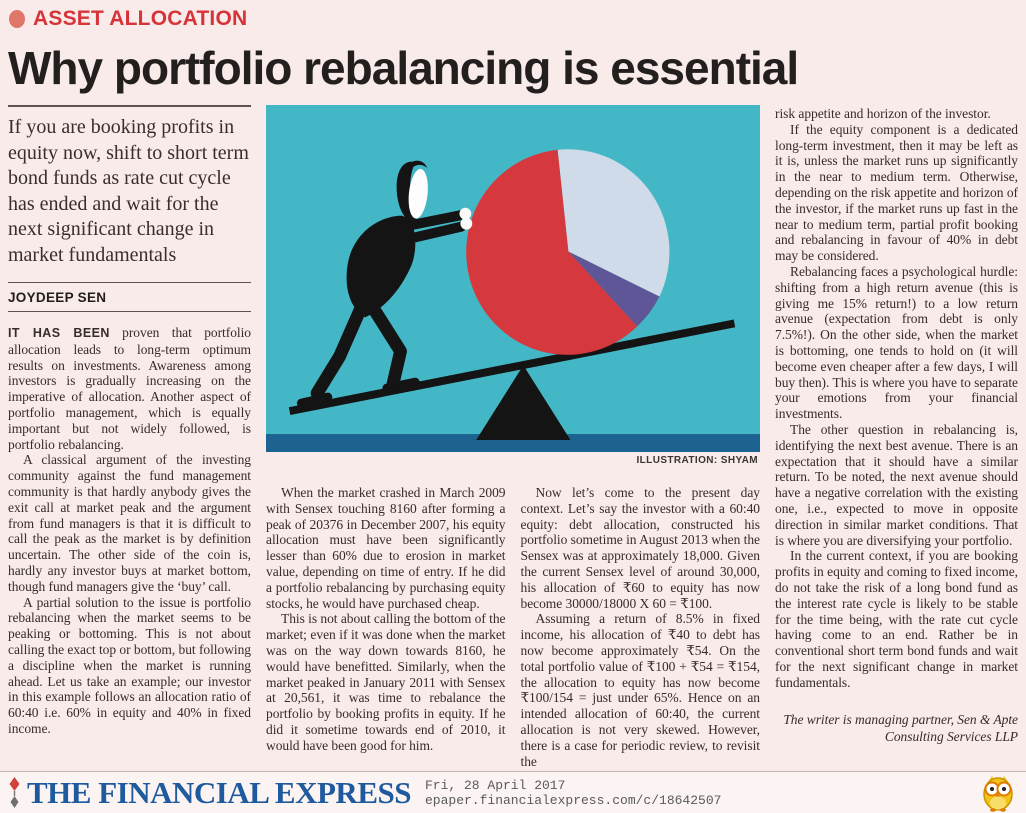  I want to click on lead-in-text: IT HAS BEEN, so click(59, 333).